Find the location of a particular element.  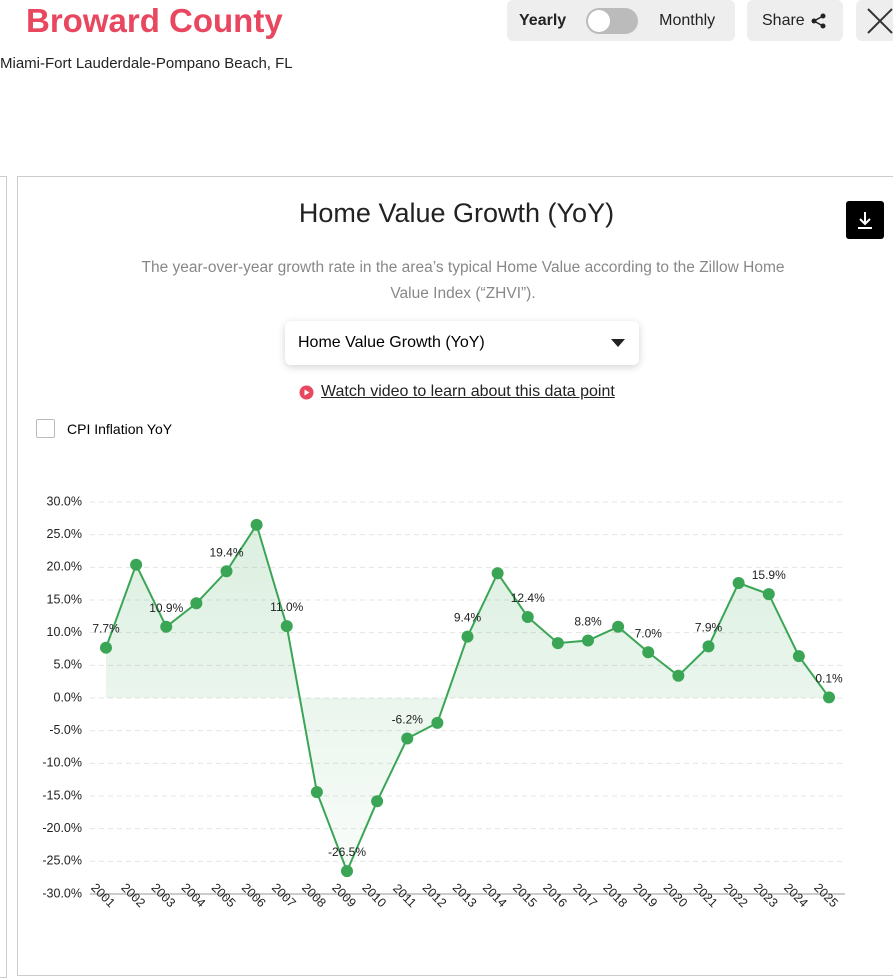

x-tick-label: 2012 is located at coordinates (435, 896).